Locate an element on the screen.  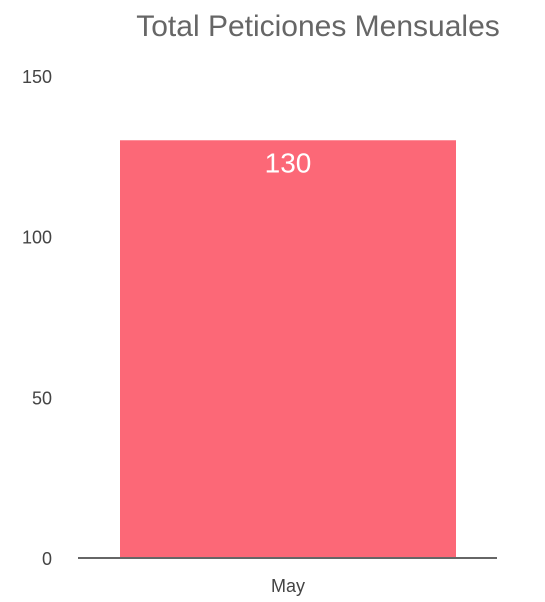
y-tick-label: 150 is located at coordinates (37, 77).